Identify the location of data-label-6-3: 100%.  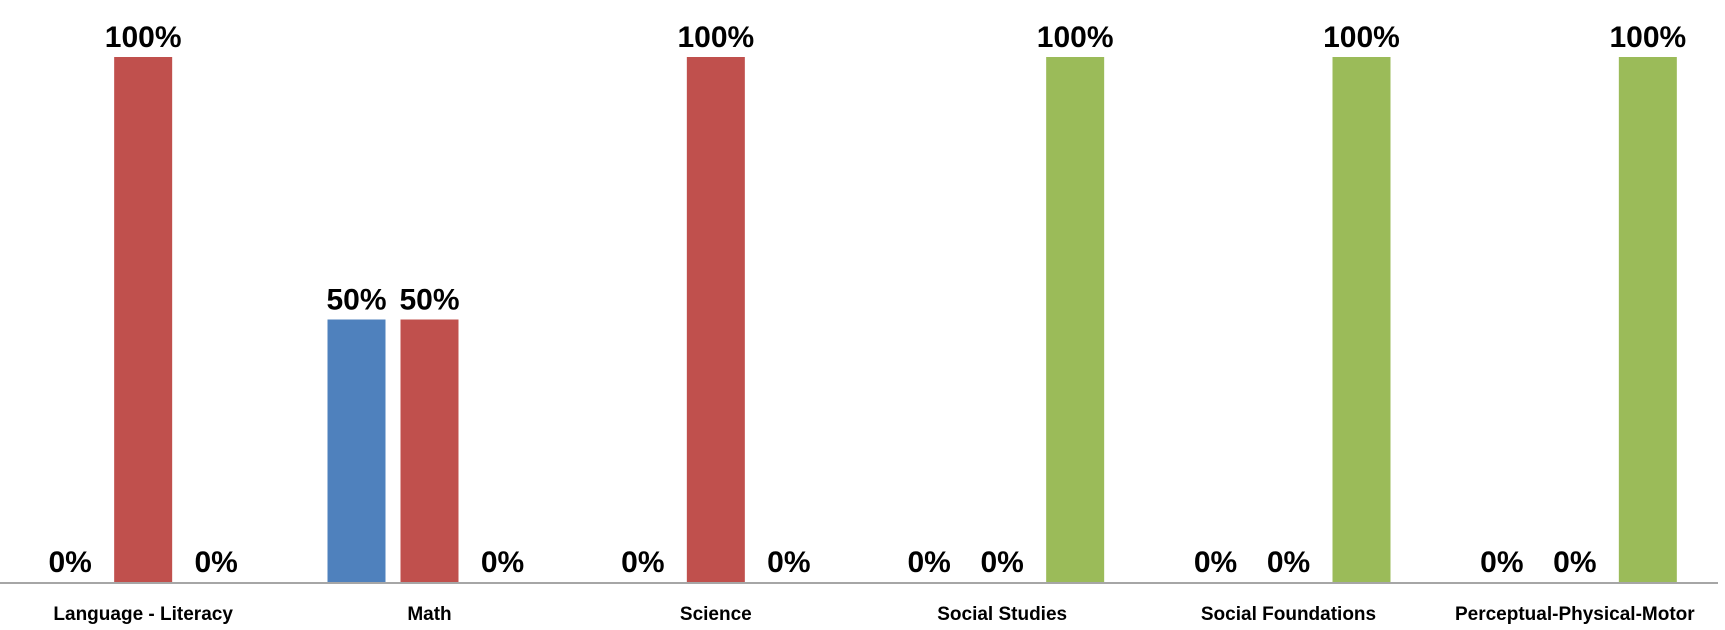
(1647, 37).